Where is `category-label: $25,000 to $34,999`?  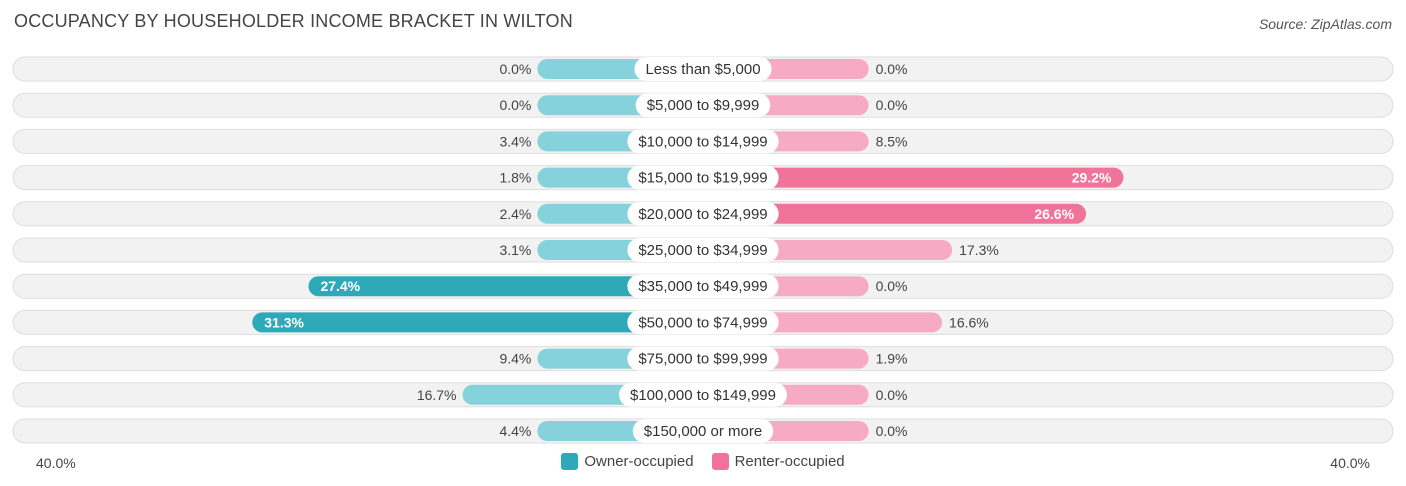
category-label: $25,000 to $34,999 is located at coordinates (702, 250).